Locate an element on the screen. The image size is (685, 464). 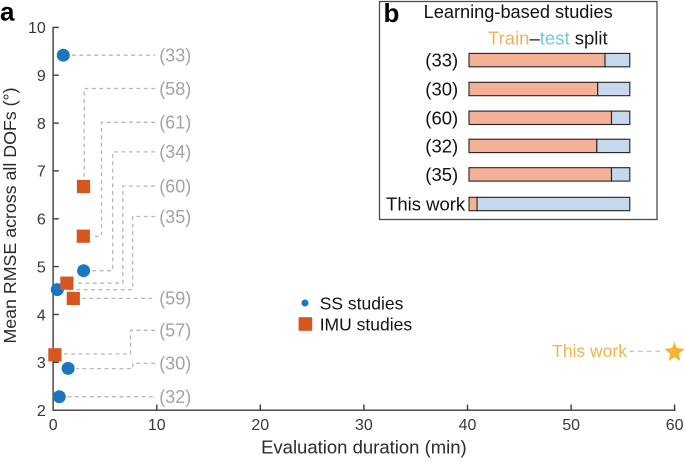
svg-text: b is located at coordinates (392, 14).